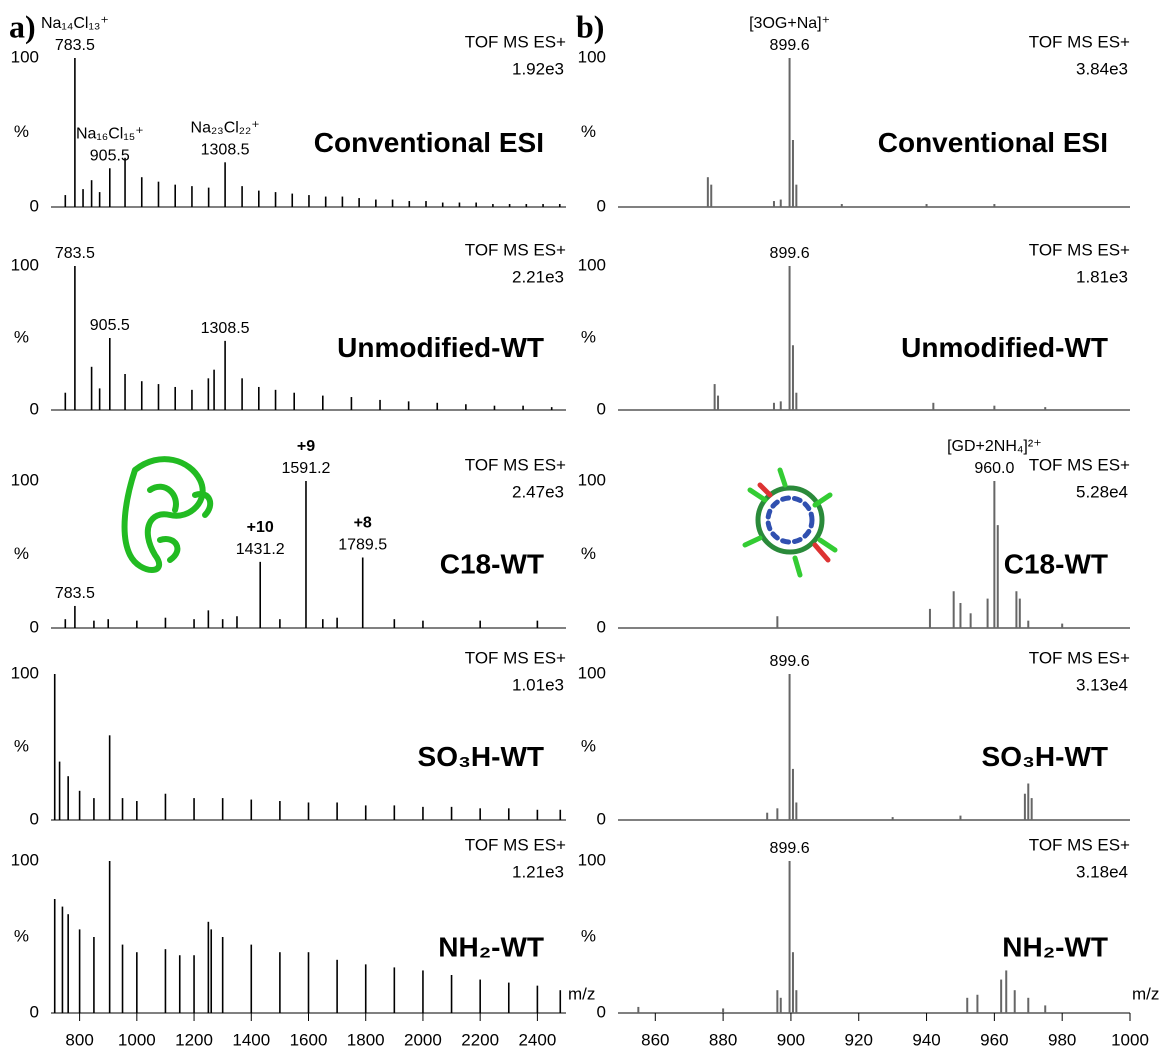  What do you see at coordinates (538, 276) in the screenshot?
I see `intensity-label: 2.21e3` at bounding box center [538, 276].